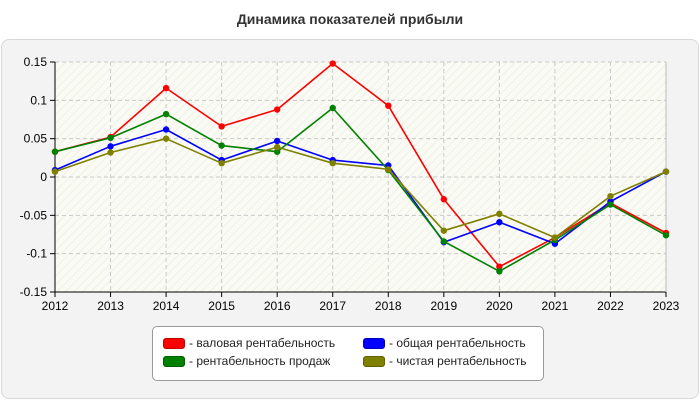 This screenshot has height=400, width=700. I want to click on y-axis-ticks: 0.15 0.1 0.05 0 -0.05 -0.1 -0.15, so click(37, 177).